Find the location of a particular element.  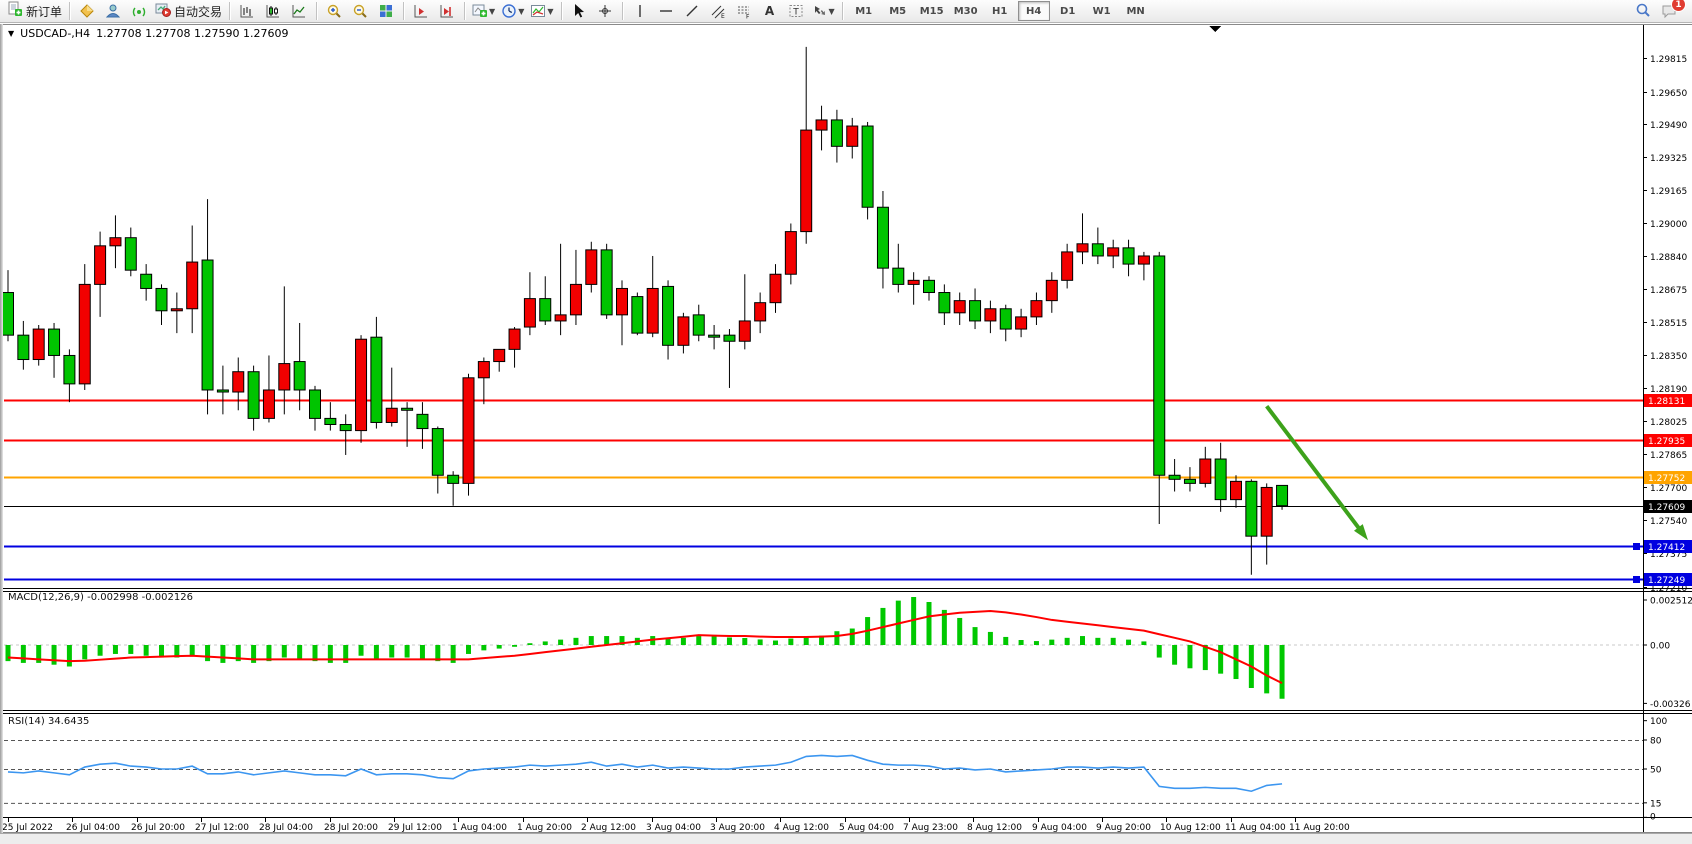

zoom-out-icon is located at coordinates (360, 11).